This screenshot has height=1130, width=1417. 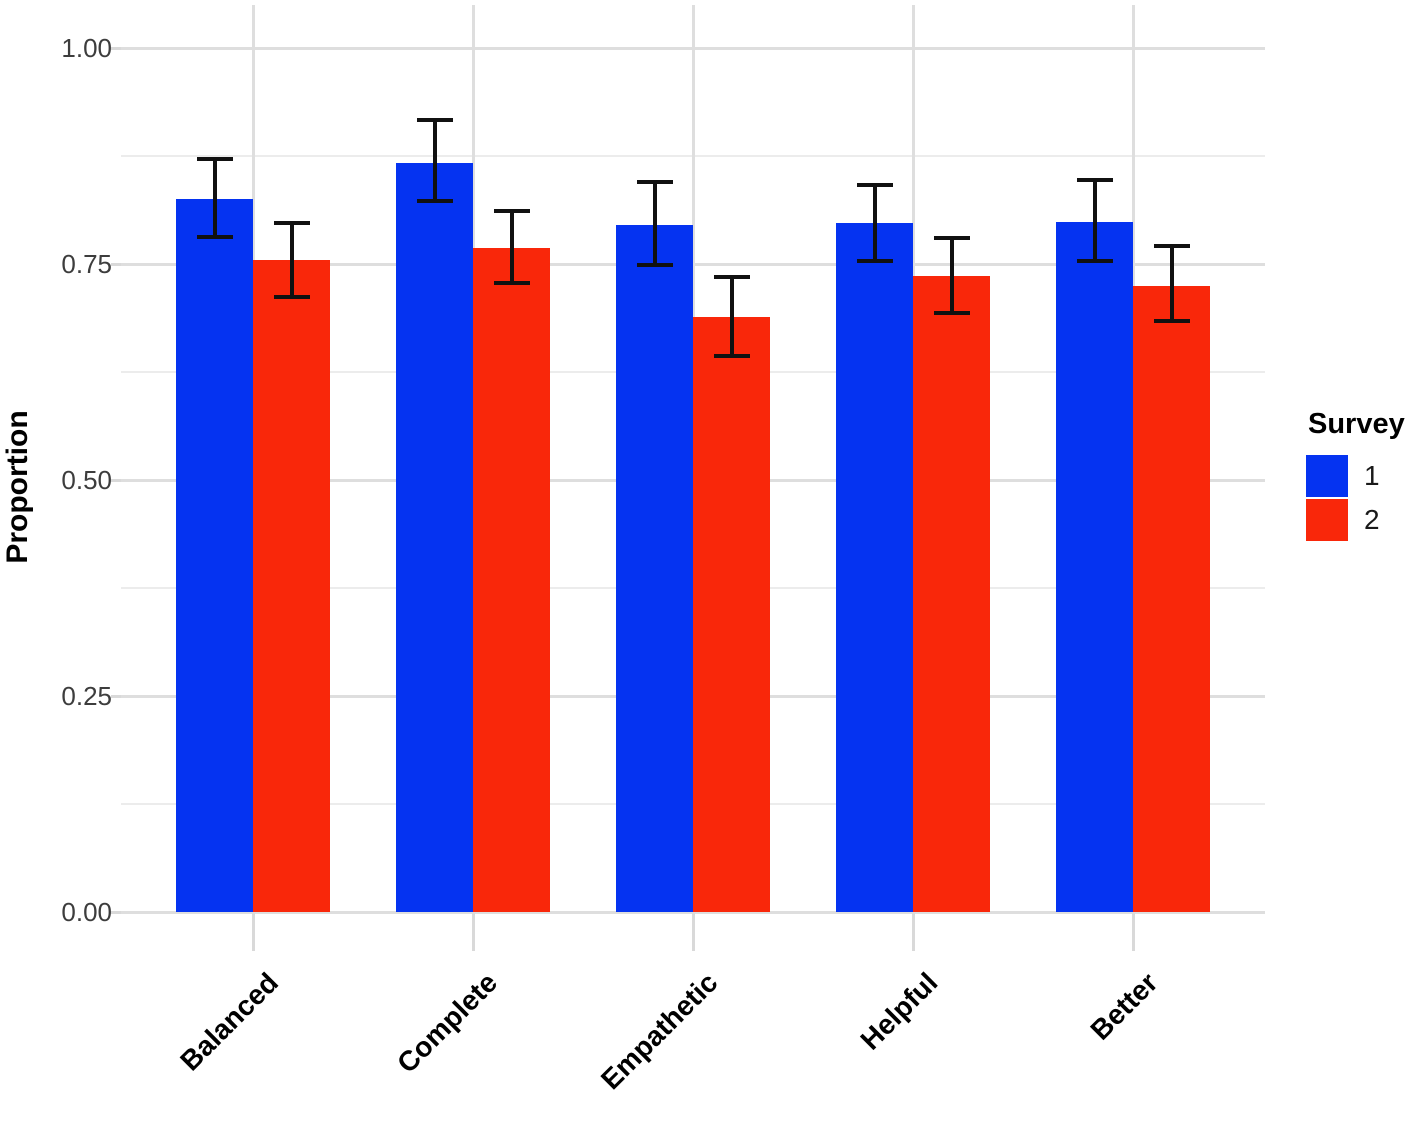 I want to click on bar-empathetic-survey2, so click(x=731, y=614).